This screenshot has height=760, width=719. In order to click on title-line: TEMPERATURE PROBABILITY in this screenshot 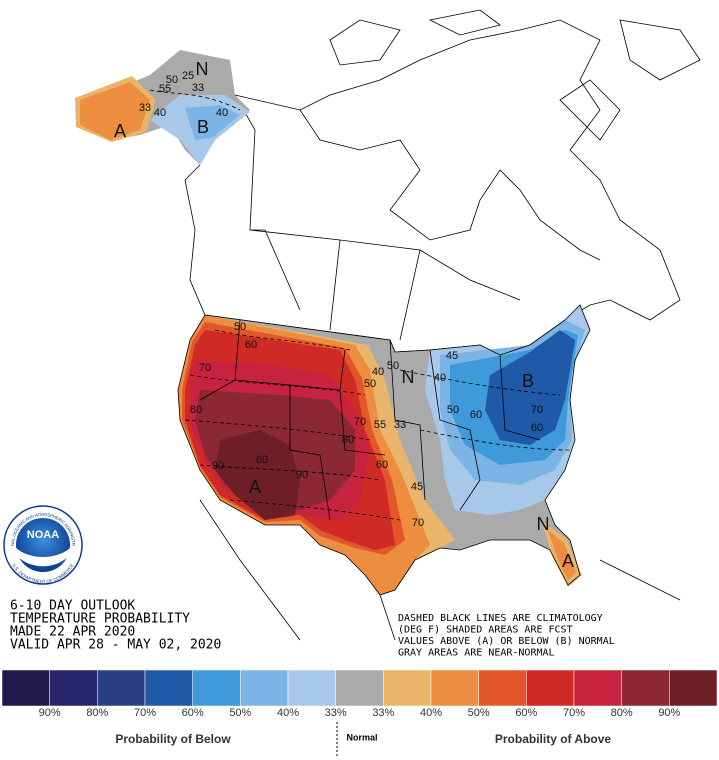, I will do `click(100, 619)`.